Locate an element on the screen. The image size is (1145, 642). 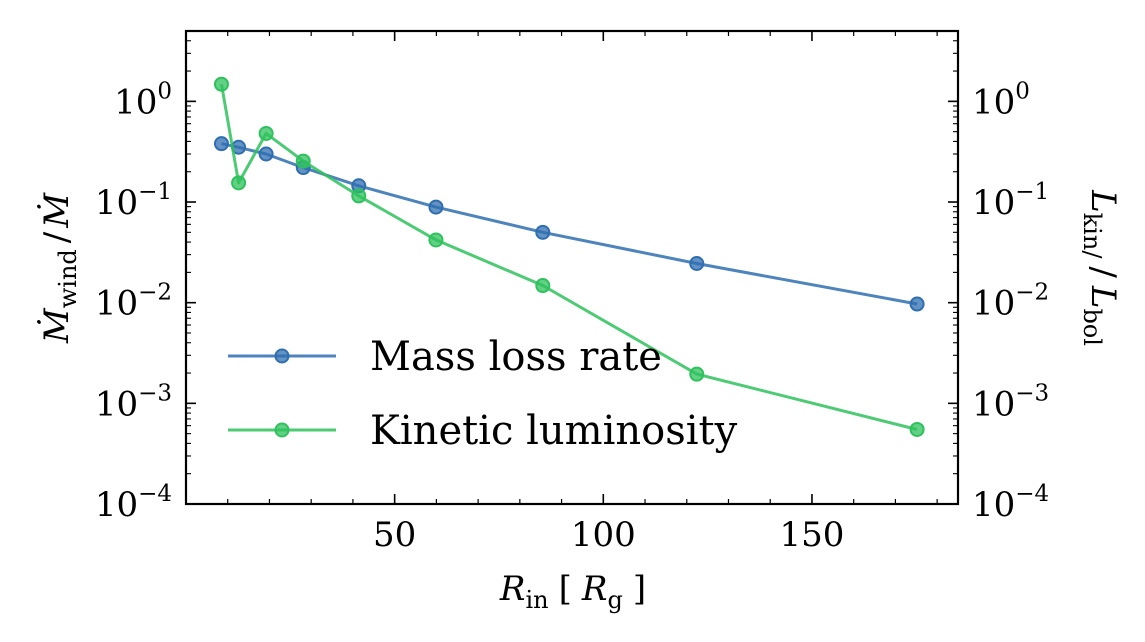
y-tick-label-left: 10⁻³ is located at coordinates (133, 402).